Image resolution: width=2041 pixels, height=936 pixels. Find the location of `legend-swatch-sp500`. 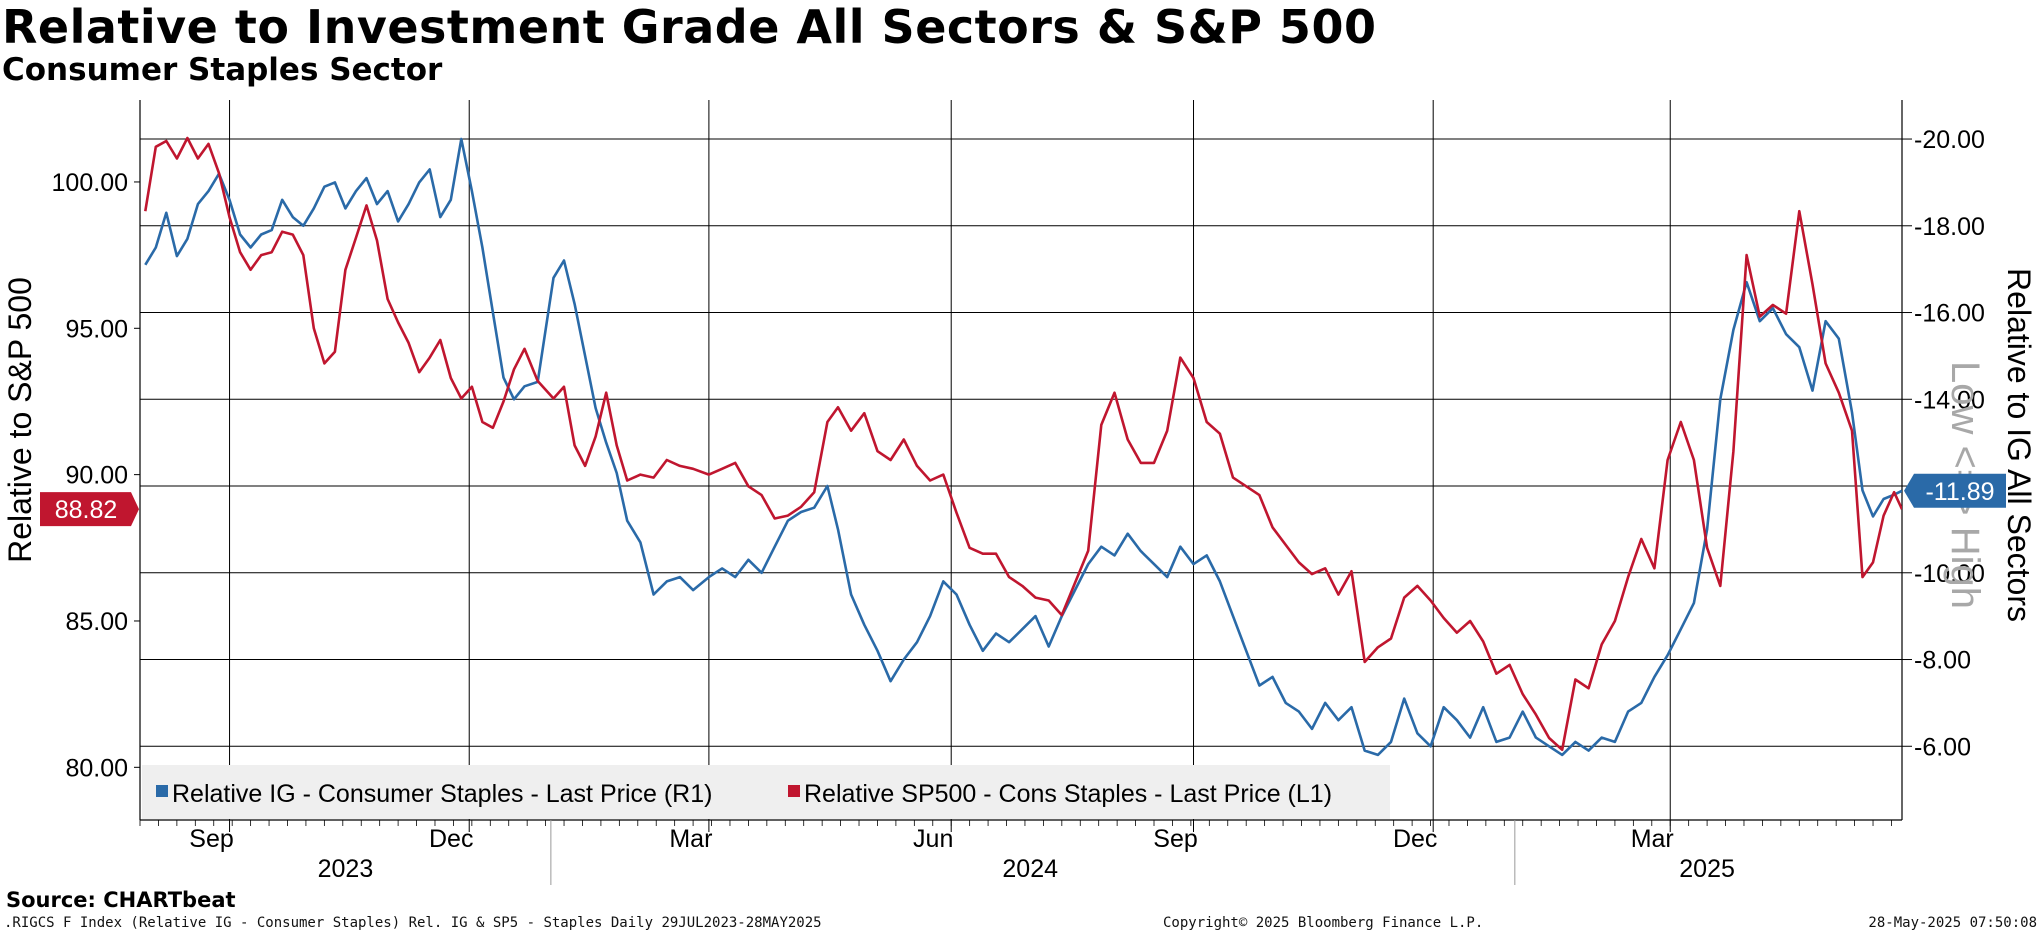

legend-swatch-sp500 is located at coordinates (794, 791).